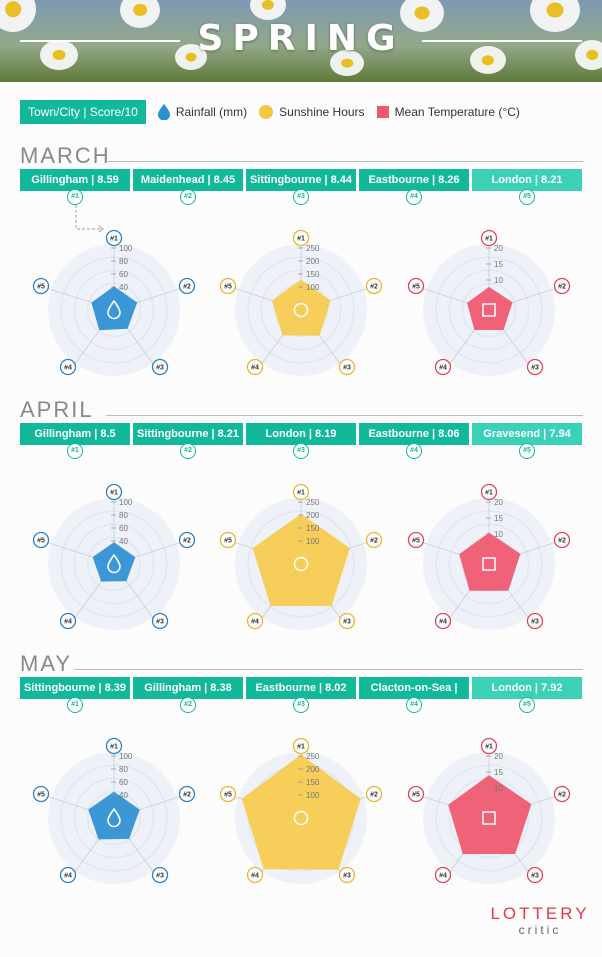  I want to click on axis-tick-label: 40, so click(123, 287).